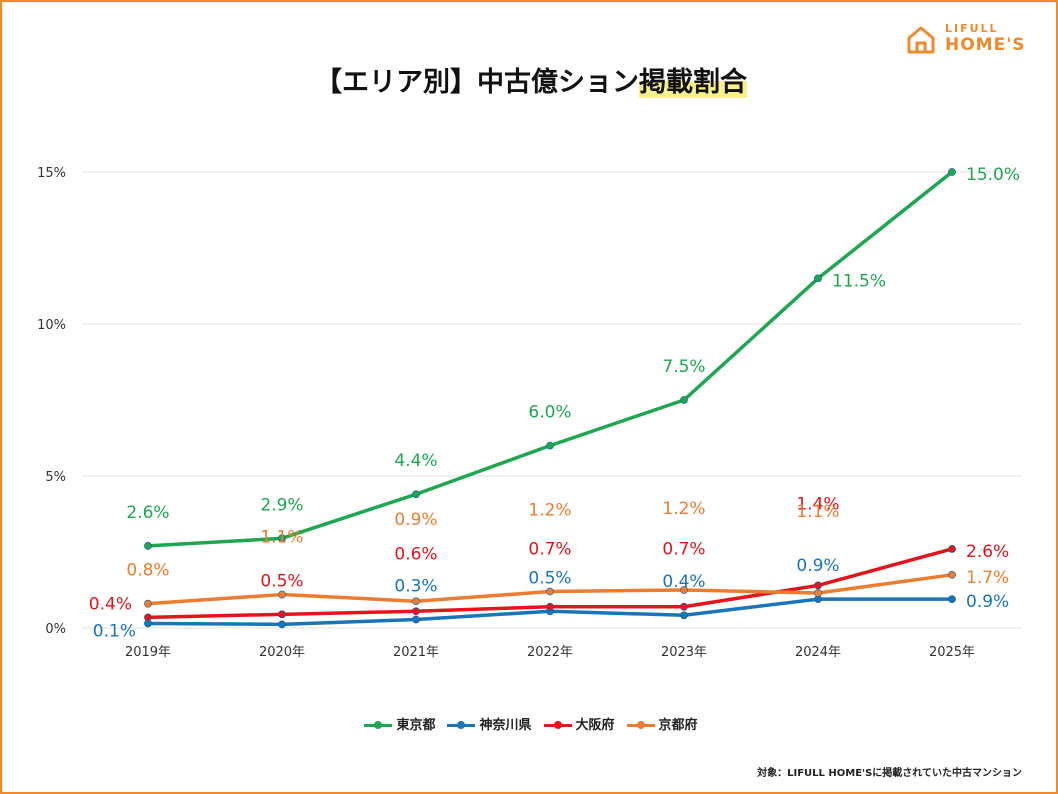  I want to click on brand-logo: LIFULL HOME'S, so click(972, 40).